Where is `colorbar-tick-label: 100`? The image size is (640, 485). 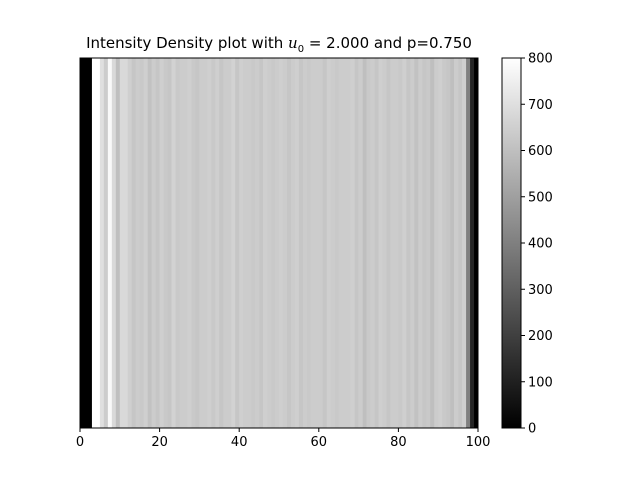 colorbar-tick-label: 100 is located at coordinates (540, 382).